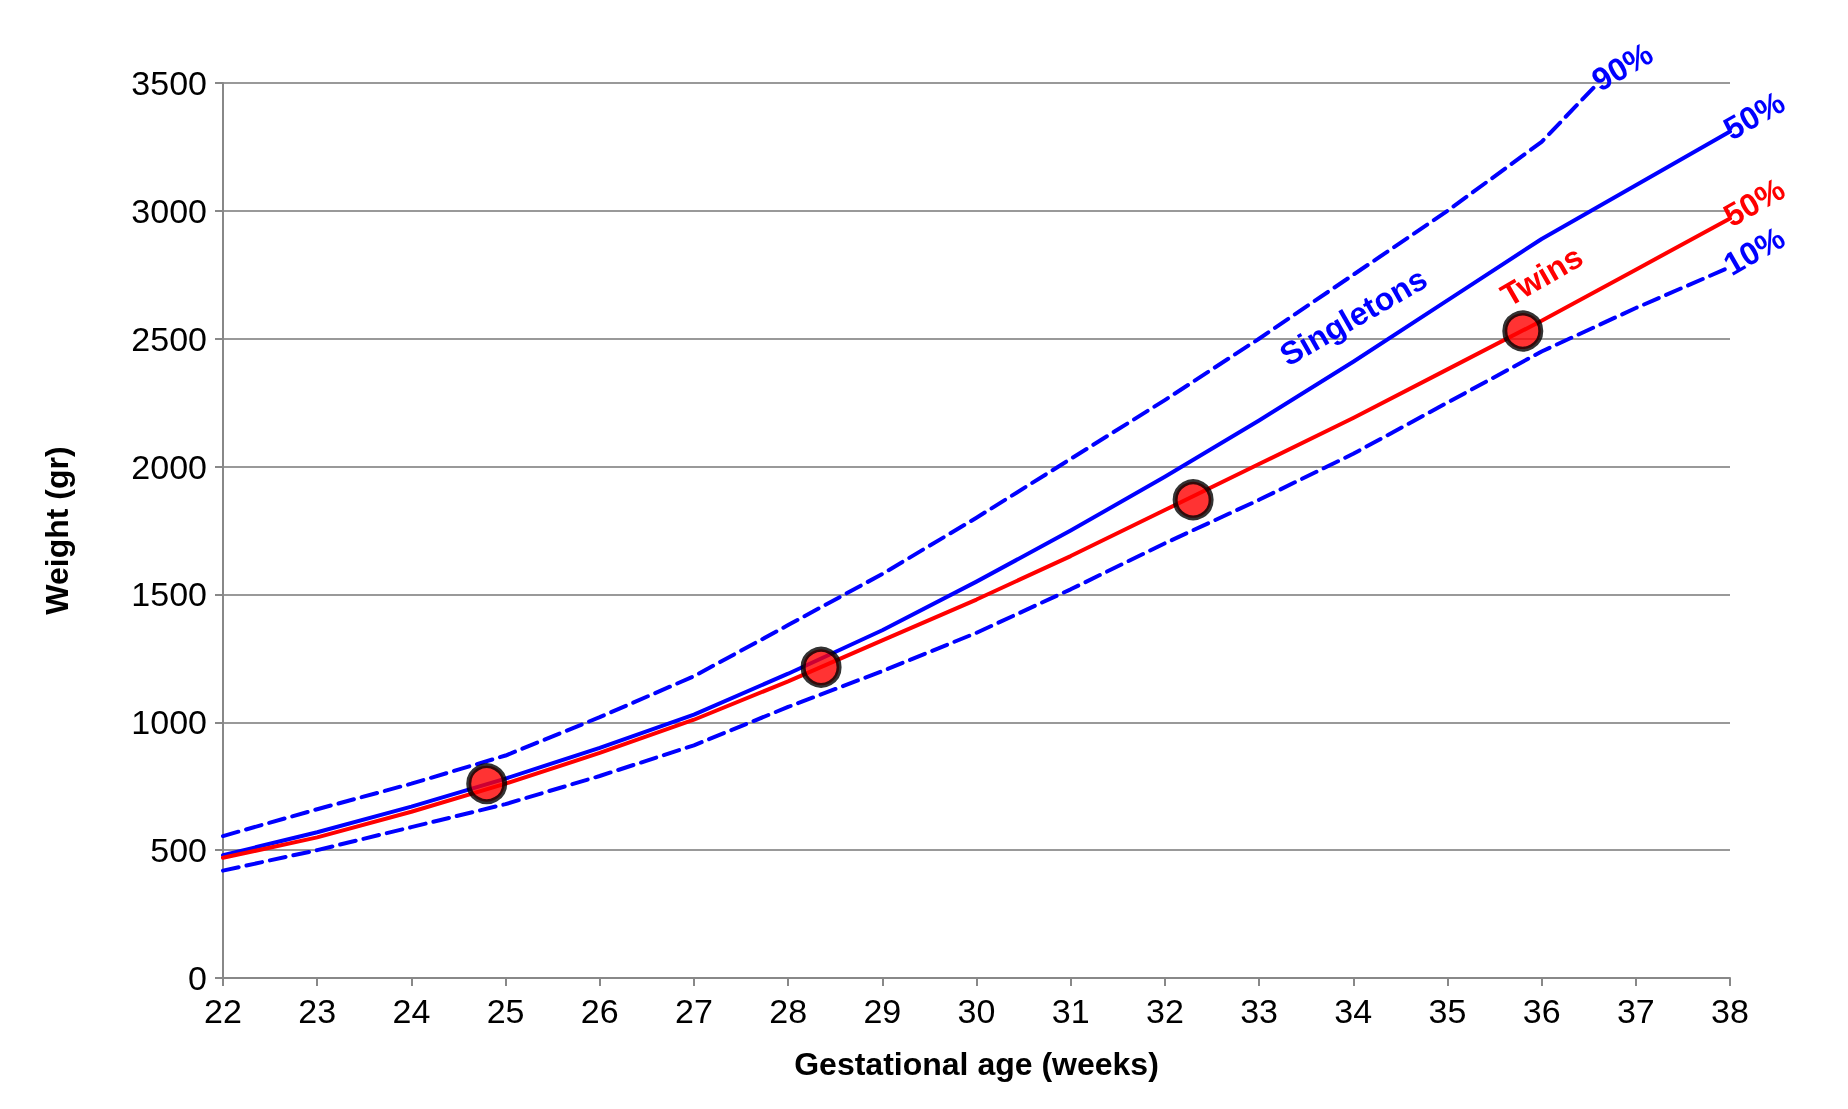 This screenshot has width=1848, height=1109. Describe the element at coordinates (1622, 67) in the screenshot. I see `text: 90%` at that location.